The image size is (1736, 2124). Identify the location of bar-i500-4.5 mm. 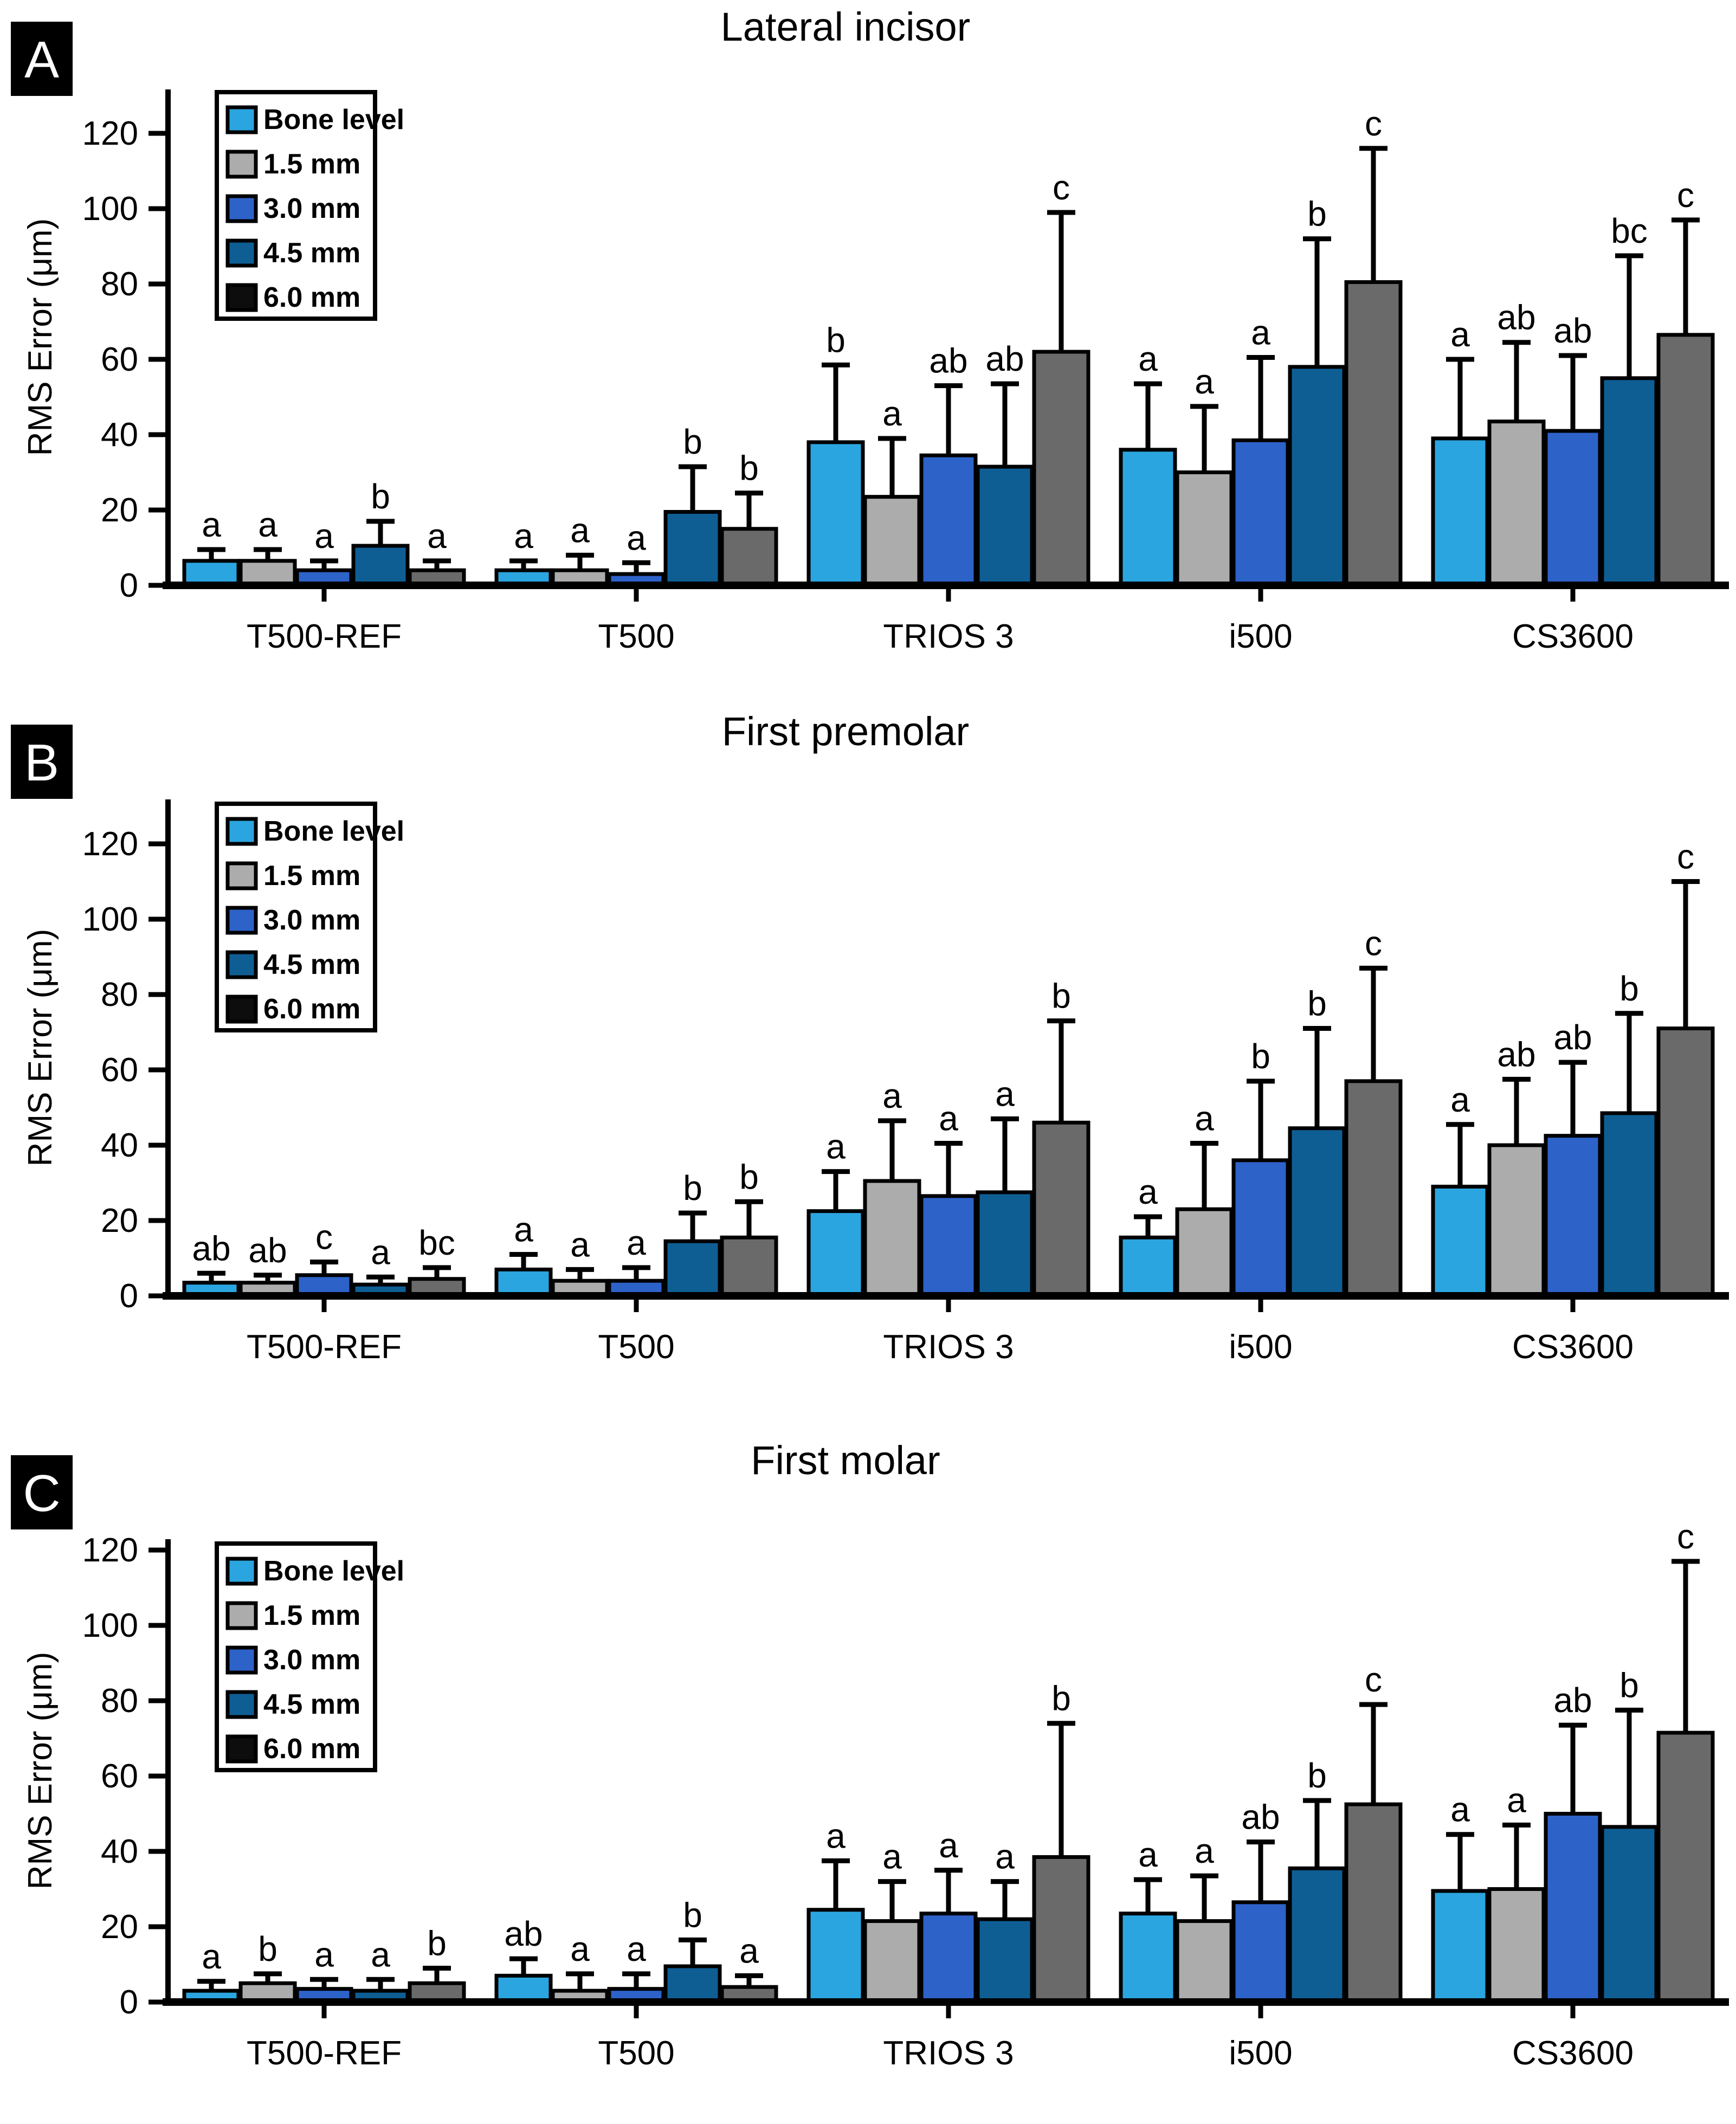
(1317, 1935).